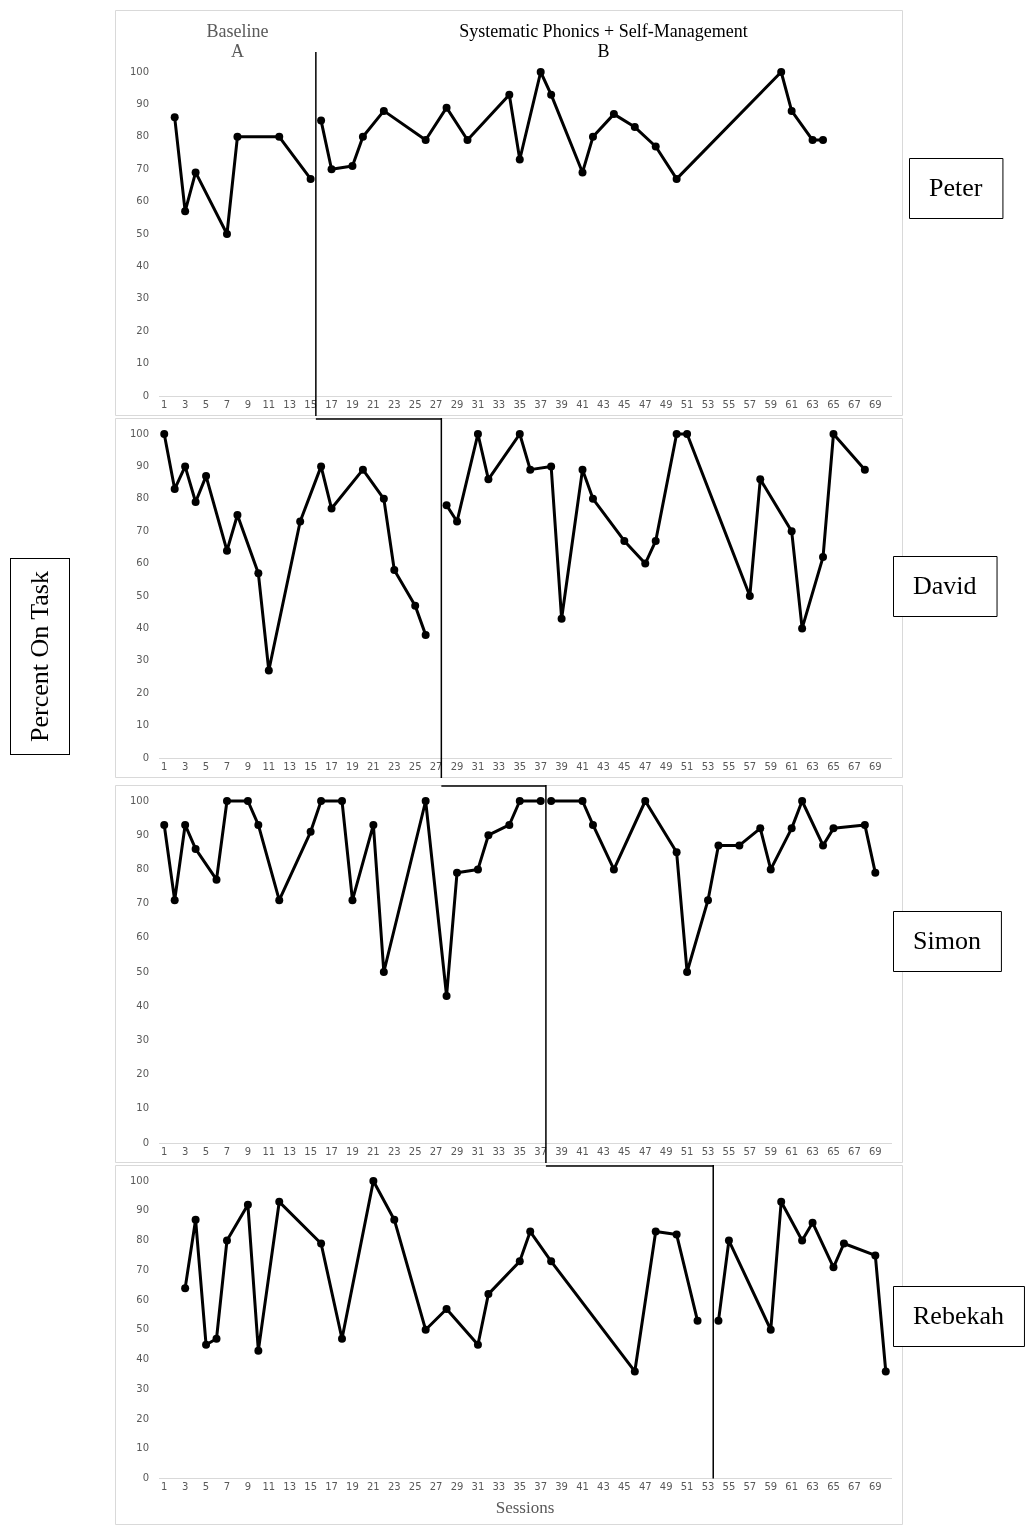 This screenshot has width=1036, height=1537. Describe the element at coordinates (812, 766) in the screenshot. I see `x-tick-label: 63` at that location.